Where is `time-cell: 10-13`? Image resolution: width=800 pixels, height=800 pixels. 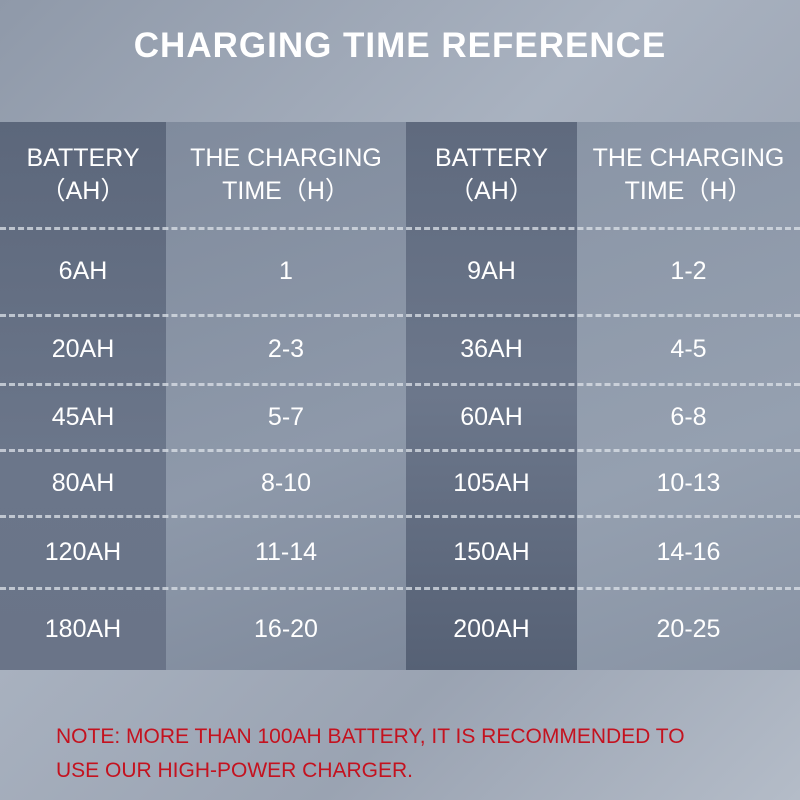 time-cell: 10-13 is located at coordinates (688, 482).